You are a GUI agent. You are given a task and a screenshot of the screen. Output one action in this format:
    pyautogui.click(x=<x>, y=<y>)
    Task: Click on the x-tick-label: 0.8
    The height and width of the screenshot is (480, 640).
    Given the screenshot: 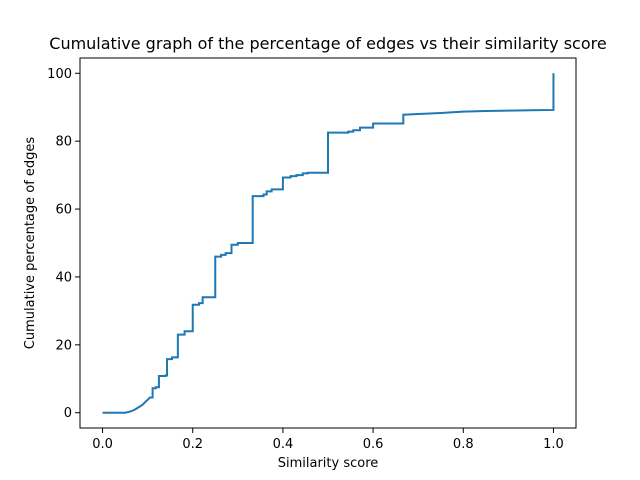 What is the action you would take?
    pyautogui.click(x=463, y=444)
    